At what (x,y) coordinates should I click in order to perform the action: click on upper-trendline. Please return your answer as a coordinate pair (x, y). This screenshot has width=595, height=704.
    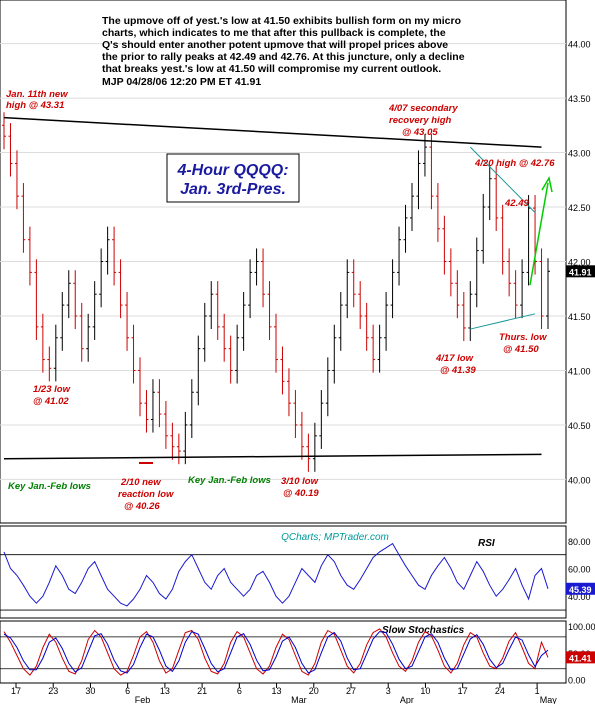
    Looking at the image, I should click on (272, 132).